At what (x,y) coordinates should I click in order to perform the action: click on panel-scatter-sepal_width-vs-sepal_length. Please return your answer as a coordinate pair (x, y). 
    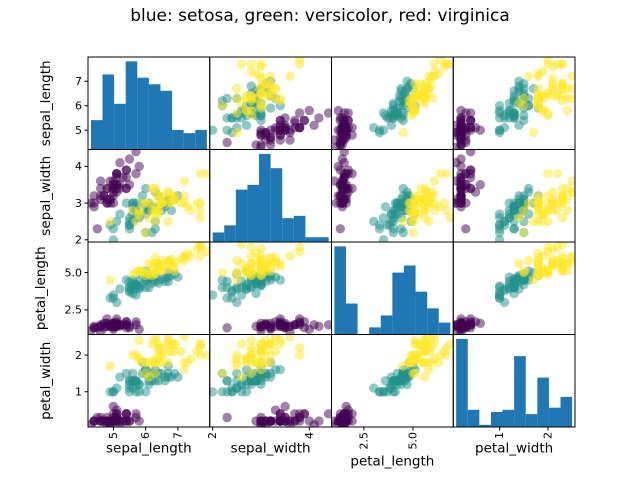
    Looking at the image, I should click on (149, 195).